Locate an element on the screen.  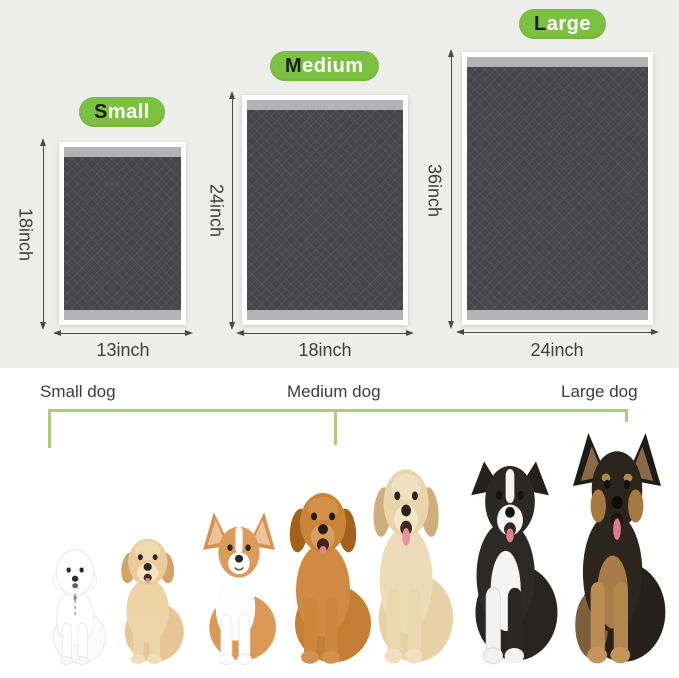
size-badge-large-label: Large is located at coordinates (562, 24).